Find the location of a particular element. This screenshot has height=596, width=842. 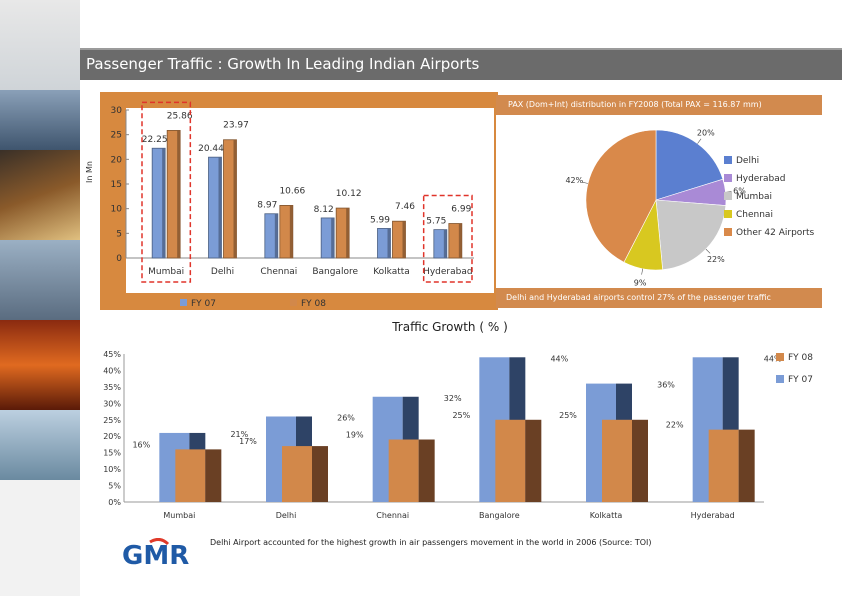

data-label: 23.97 is located at coordinates (236, 126).